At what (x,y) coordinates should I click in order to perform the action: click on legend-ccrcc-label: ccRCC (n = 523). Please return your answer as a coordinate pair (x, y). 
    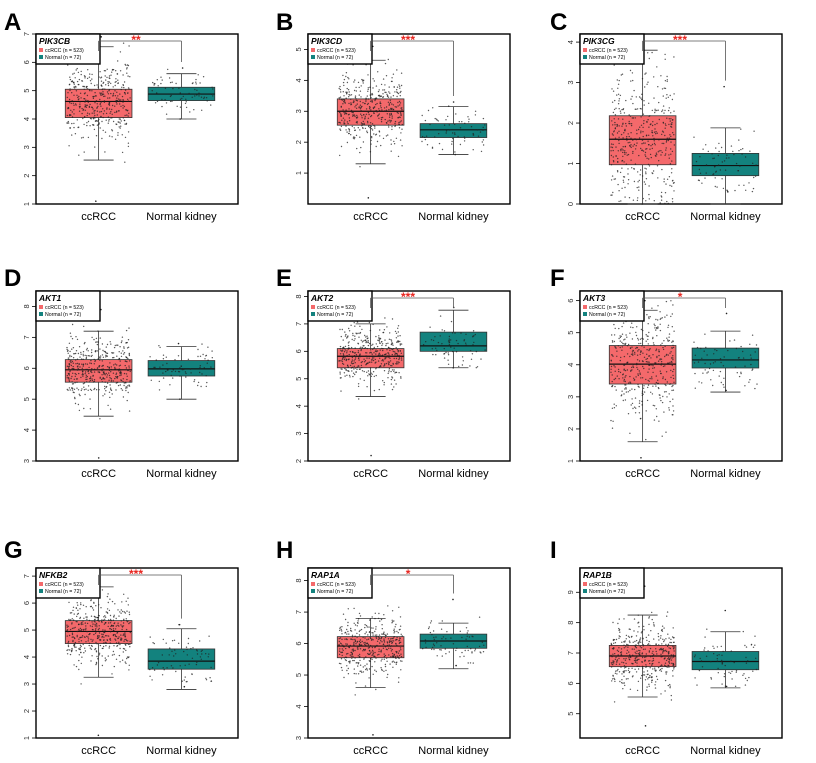
    Looking at the image, I should click on (336, 585).